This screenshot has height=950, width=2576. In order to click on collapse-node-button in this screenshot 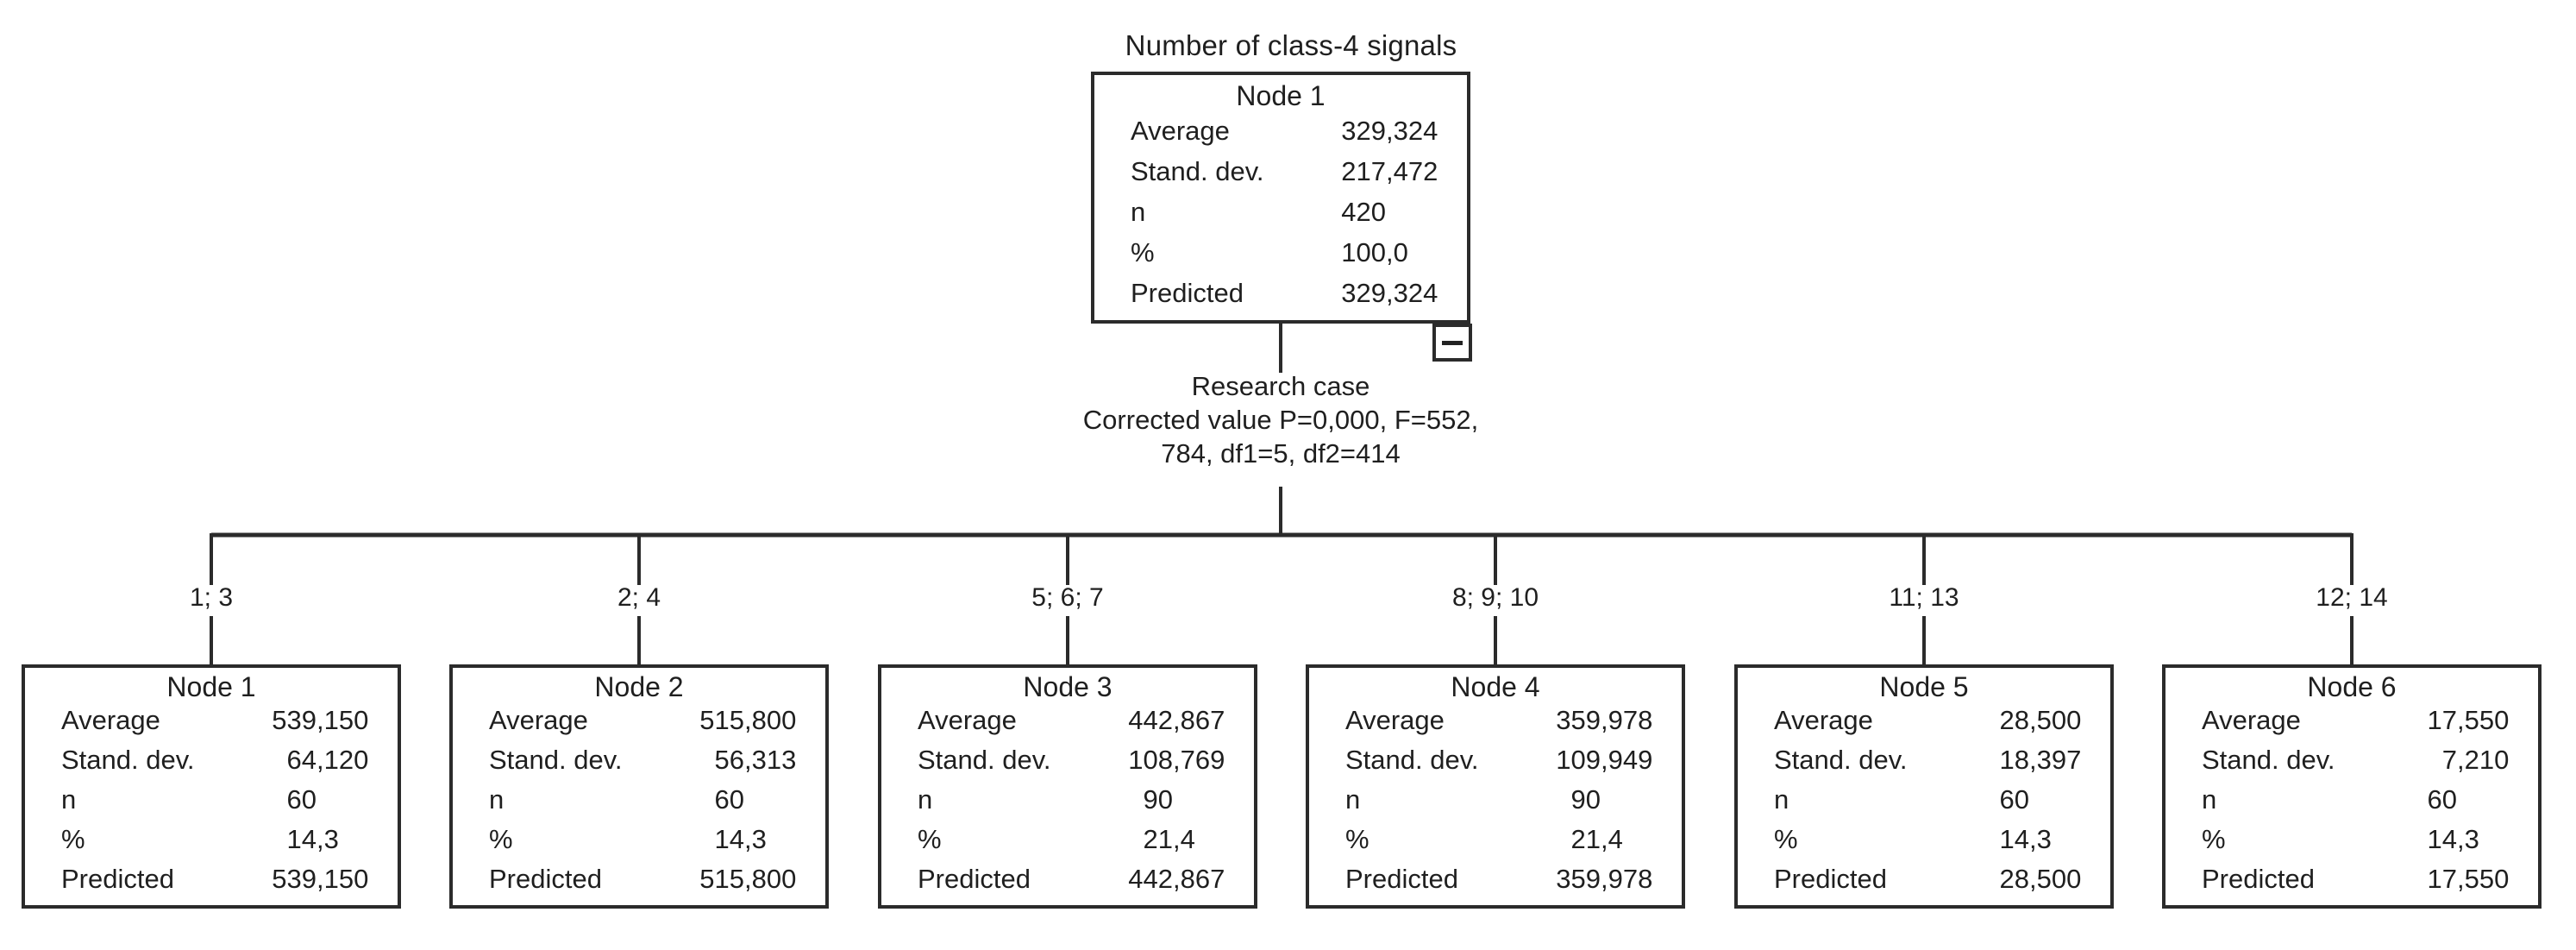, I will do `click(1452, 343)`.